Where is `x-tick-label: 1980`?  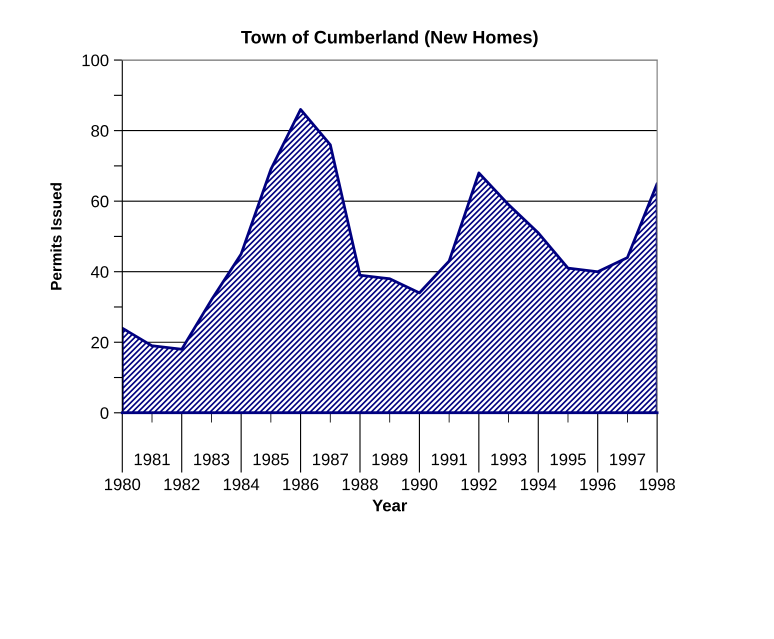 x-tick-label: 1980 is located at coordinates (122, 484).